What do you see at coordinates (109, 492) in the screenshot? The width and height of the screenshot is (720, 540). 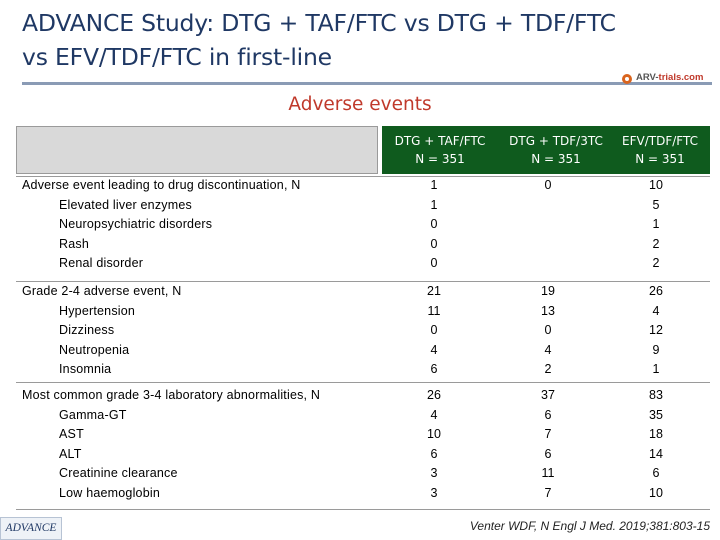 I see `row-label: Low haemoglobin` at bounding box center [109, 492].